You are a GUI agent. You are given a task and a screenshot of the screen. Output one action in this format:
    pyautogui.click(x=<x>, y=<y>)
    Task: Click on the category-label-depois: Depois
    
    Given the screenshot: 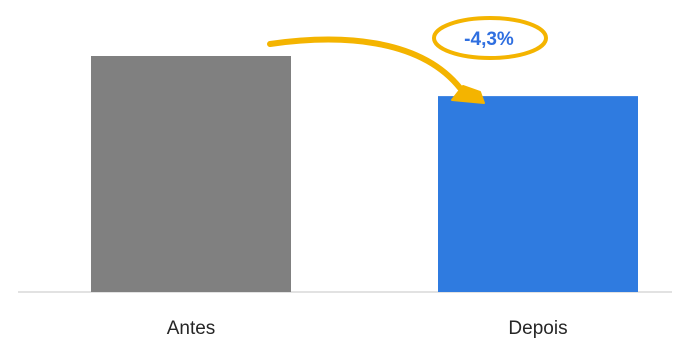 What is the action you would take?
    pyautogui.click(x=537, y=328)
    